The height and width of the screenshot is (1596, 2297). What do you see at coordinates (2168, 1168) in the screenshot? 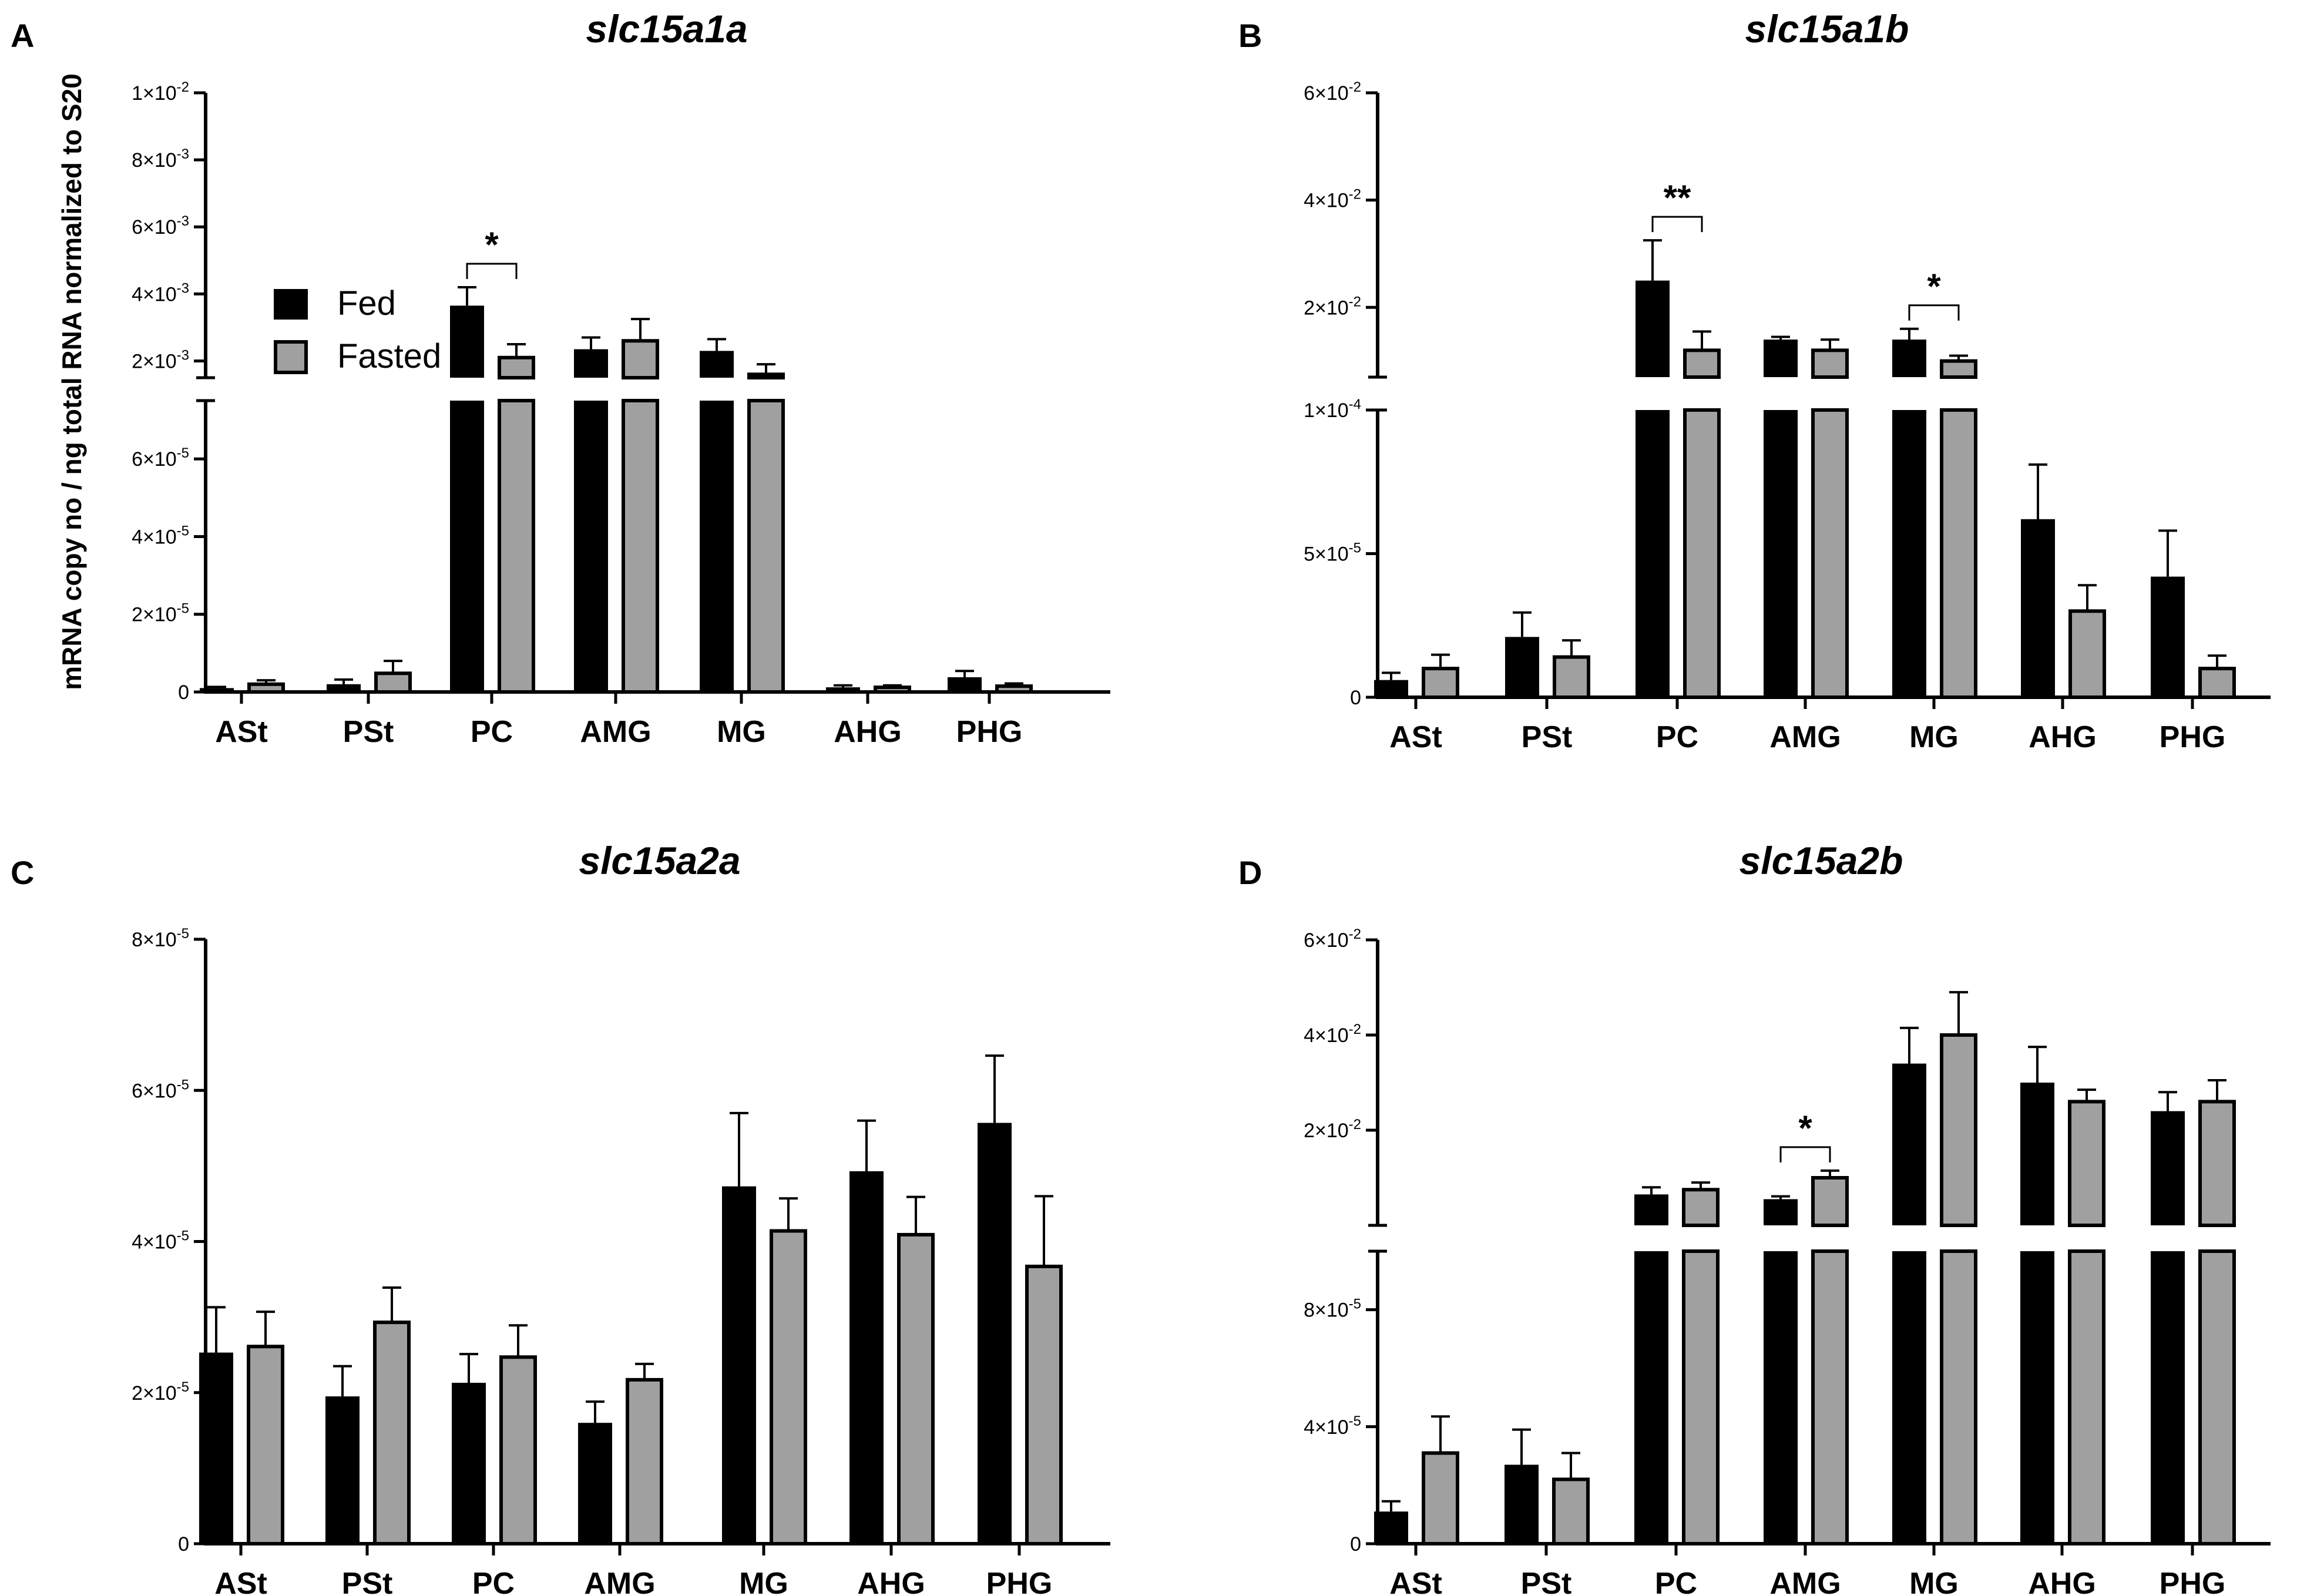
I see `fed-bar-phg-d` at bounding box center [2168, 1168].